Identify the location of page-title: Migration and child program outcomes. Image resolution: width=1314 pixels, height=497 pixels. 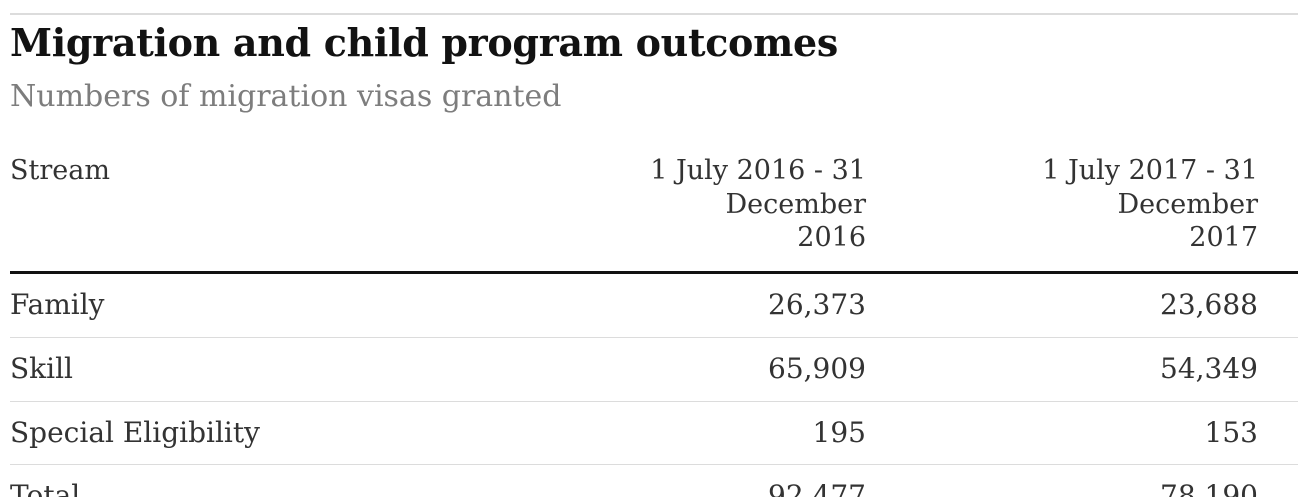
(424, 42).